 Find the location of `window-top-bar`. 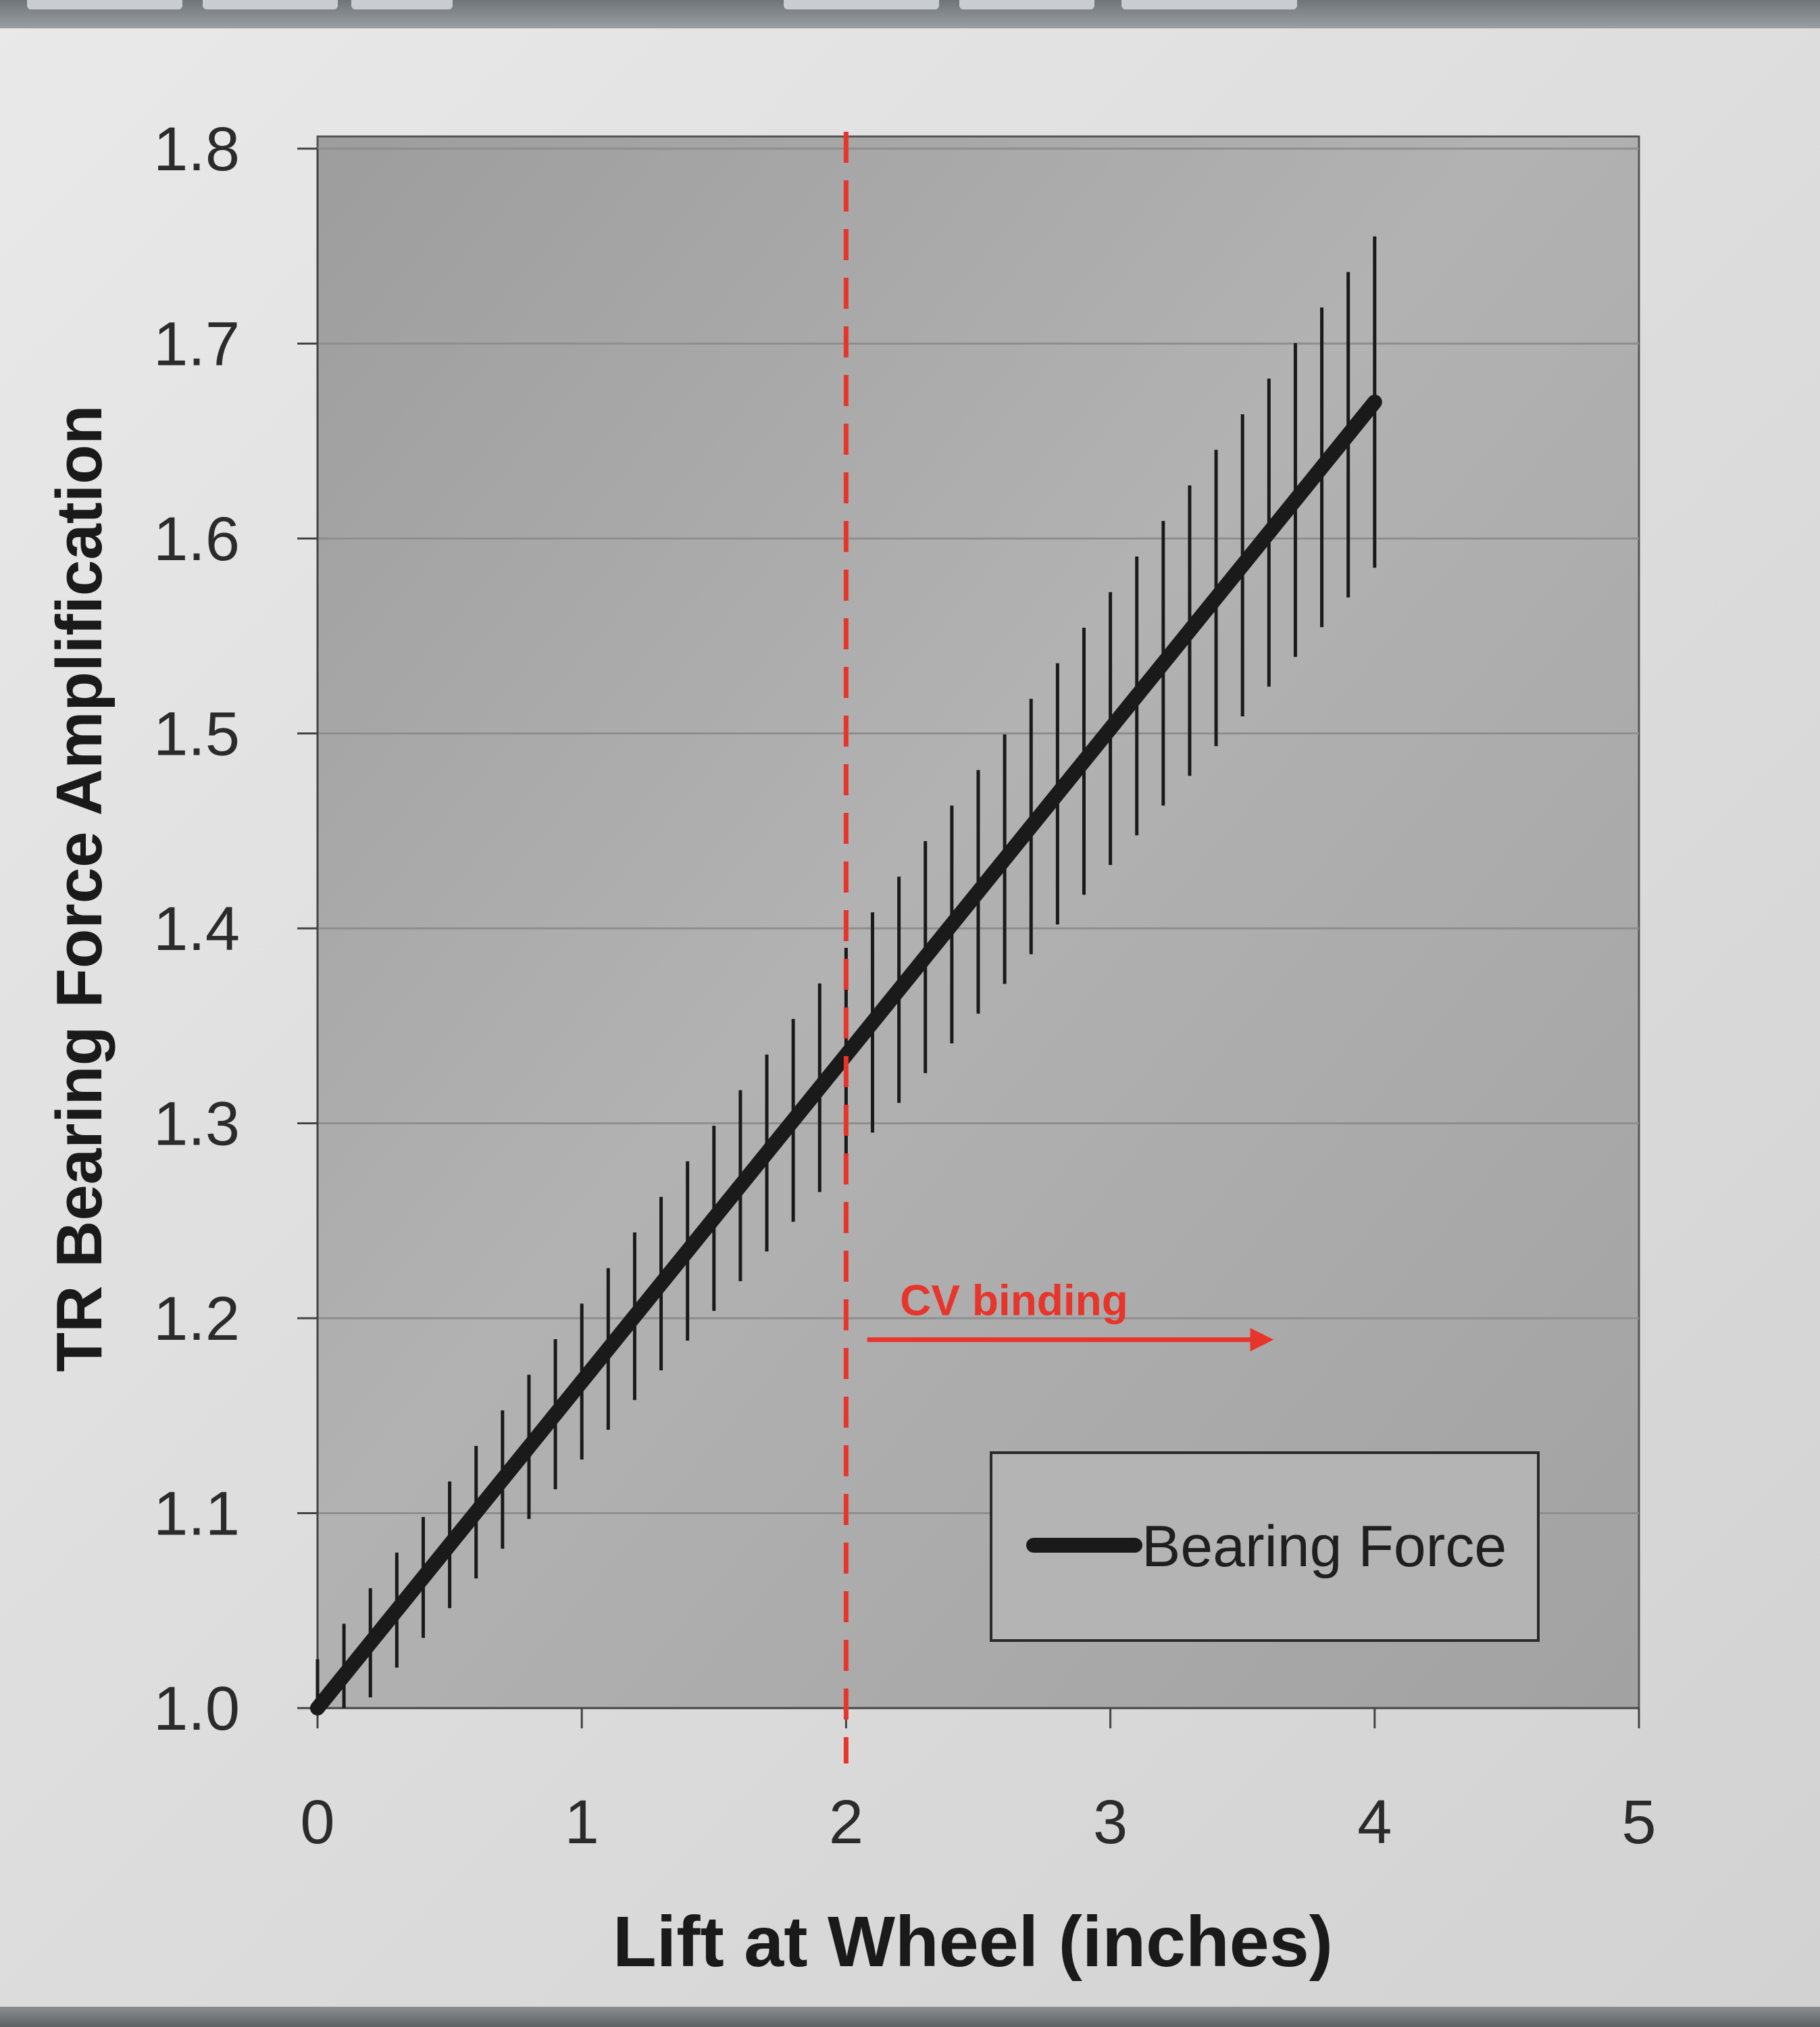

window-top-bar is located at coordinates (910, 14).